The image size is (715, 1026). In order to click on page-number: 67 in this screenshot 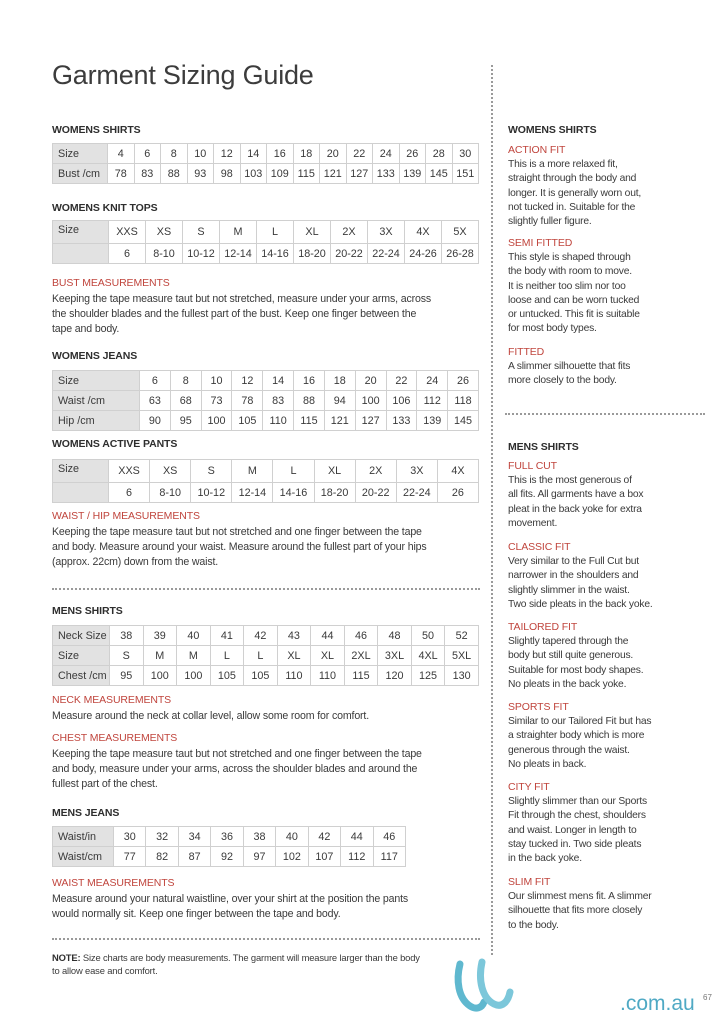, I will do `click(707, 997)`.